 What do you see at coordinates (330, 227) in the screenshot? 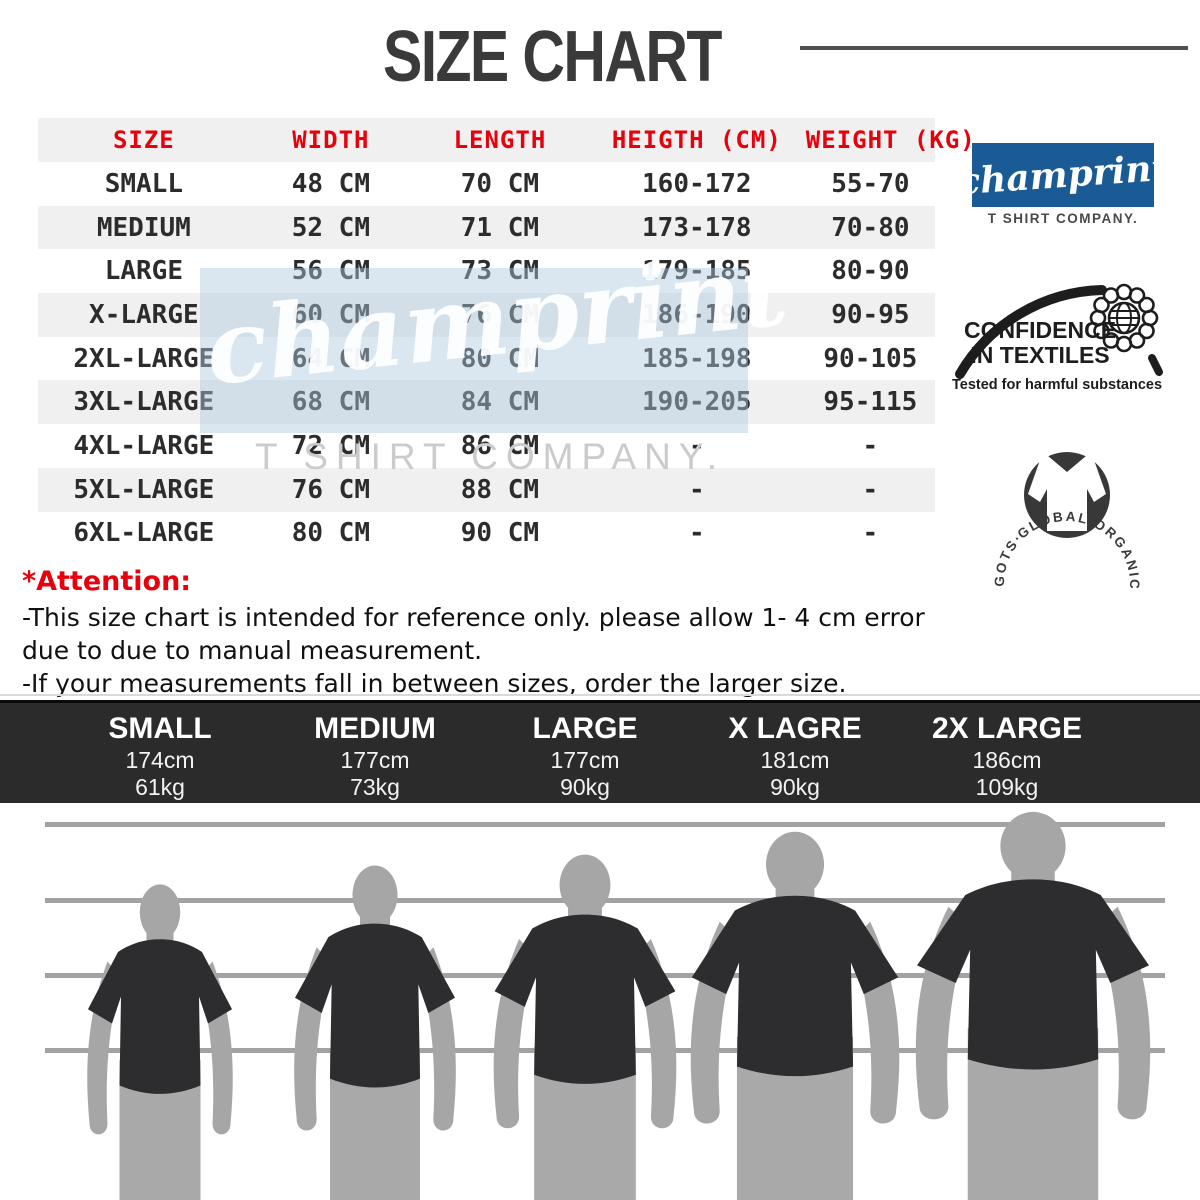
I see `cell-width: 52 CM` at bounding box center [330, 227].